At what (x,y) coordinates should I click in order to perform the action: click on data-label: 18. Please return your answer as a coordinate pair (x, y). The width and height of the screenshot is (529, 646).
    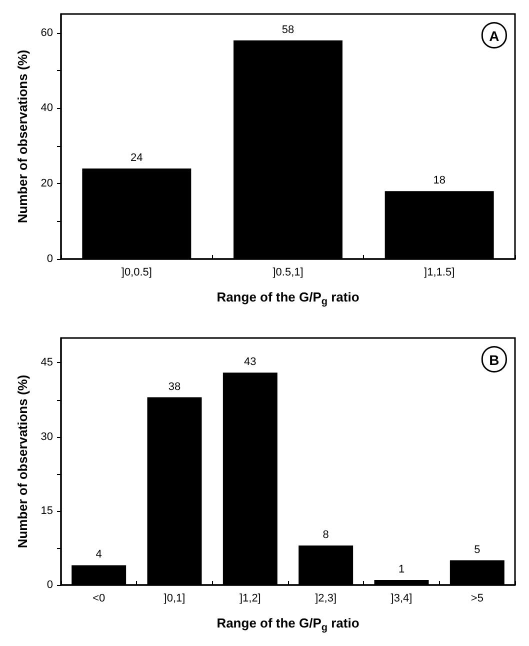
    Looking at the image, I should click on (439, 180).